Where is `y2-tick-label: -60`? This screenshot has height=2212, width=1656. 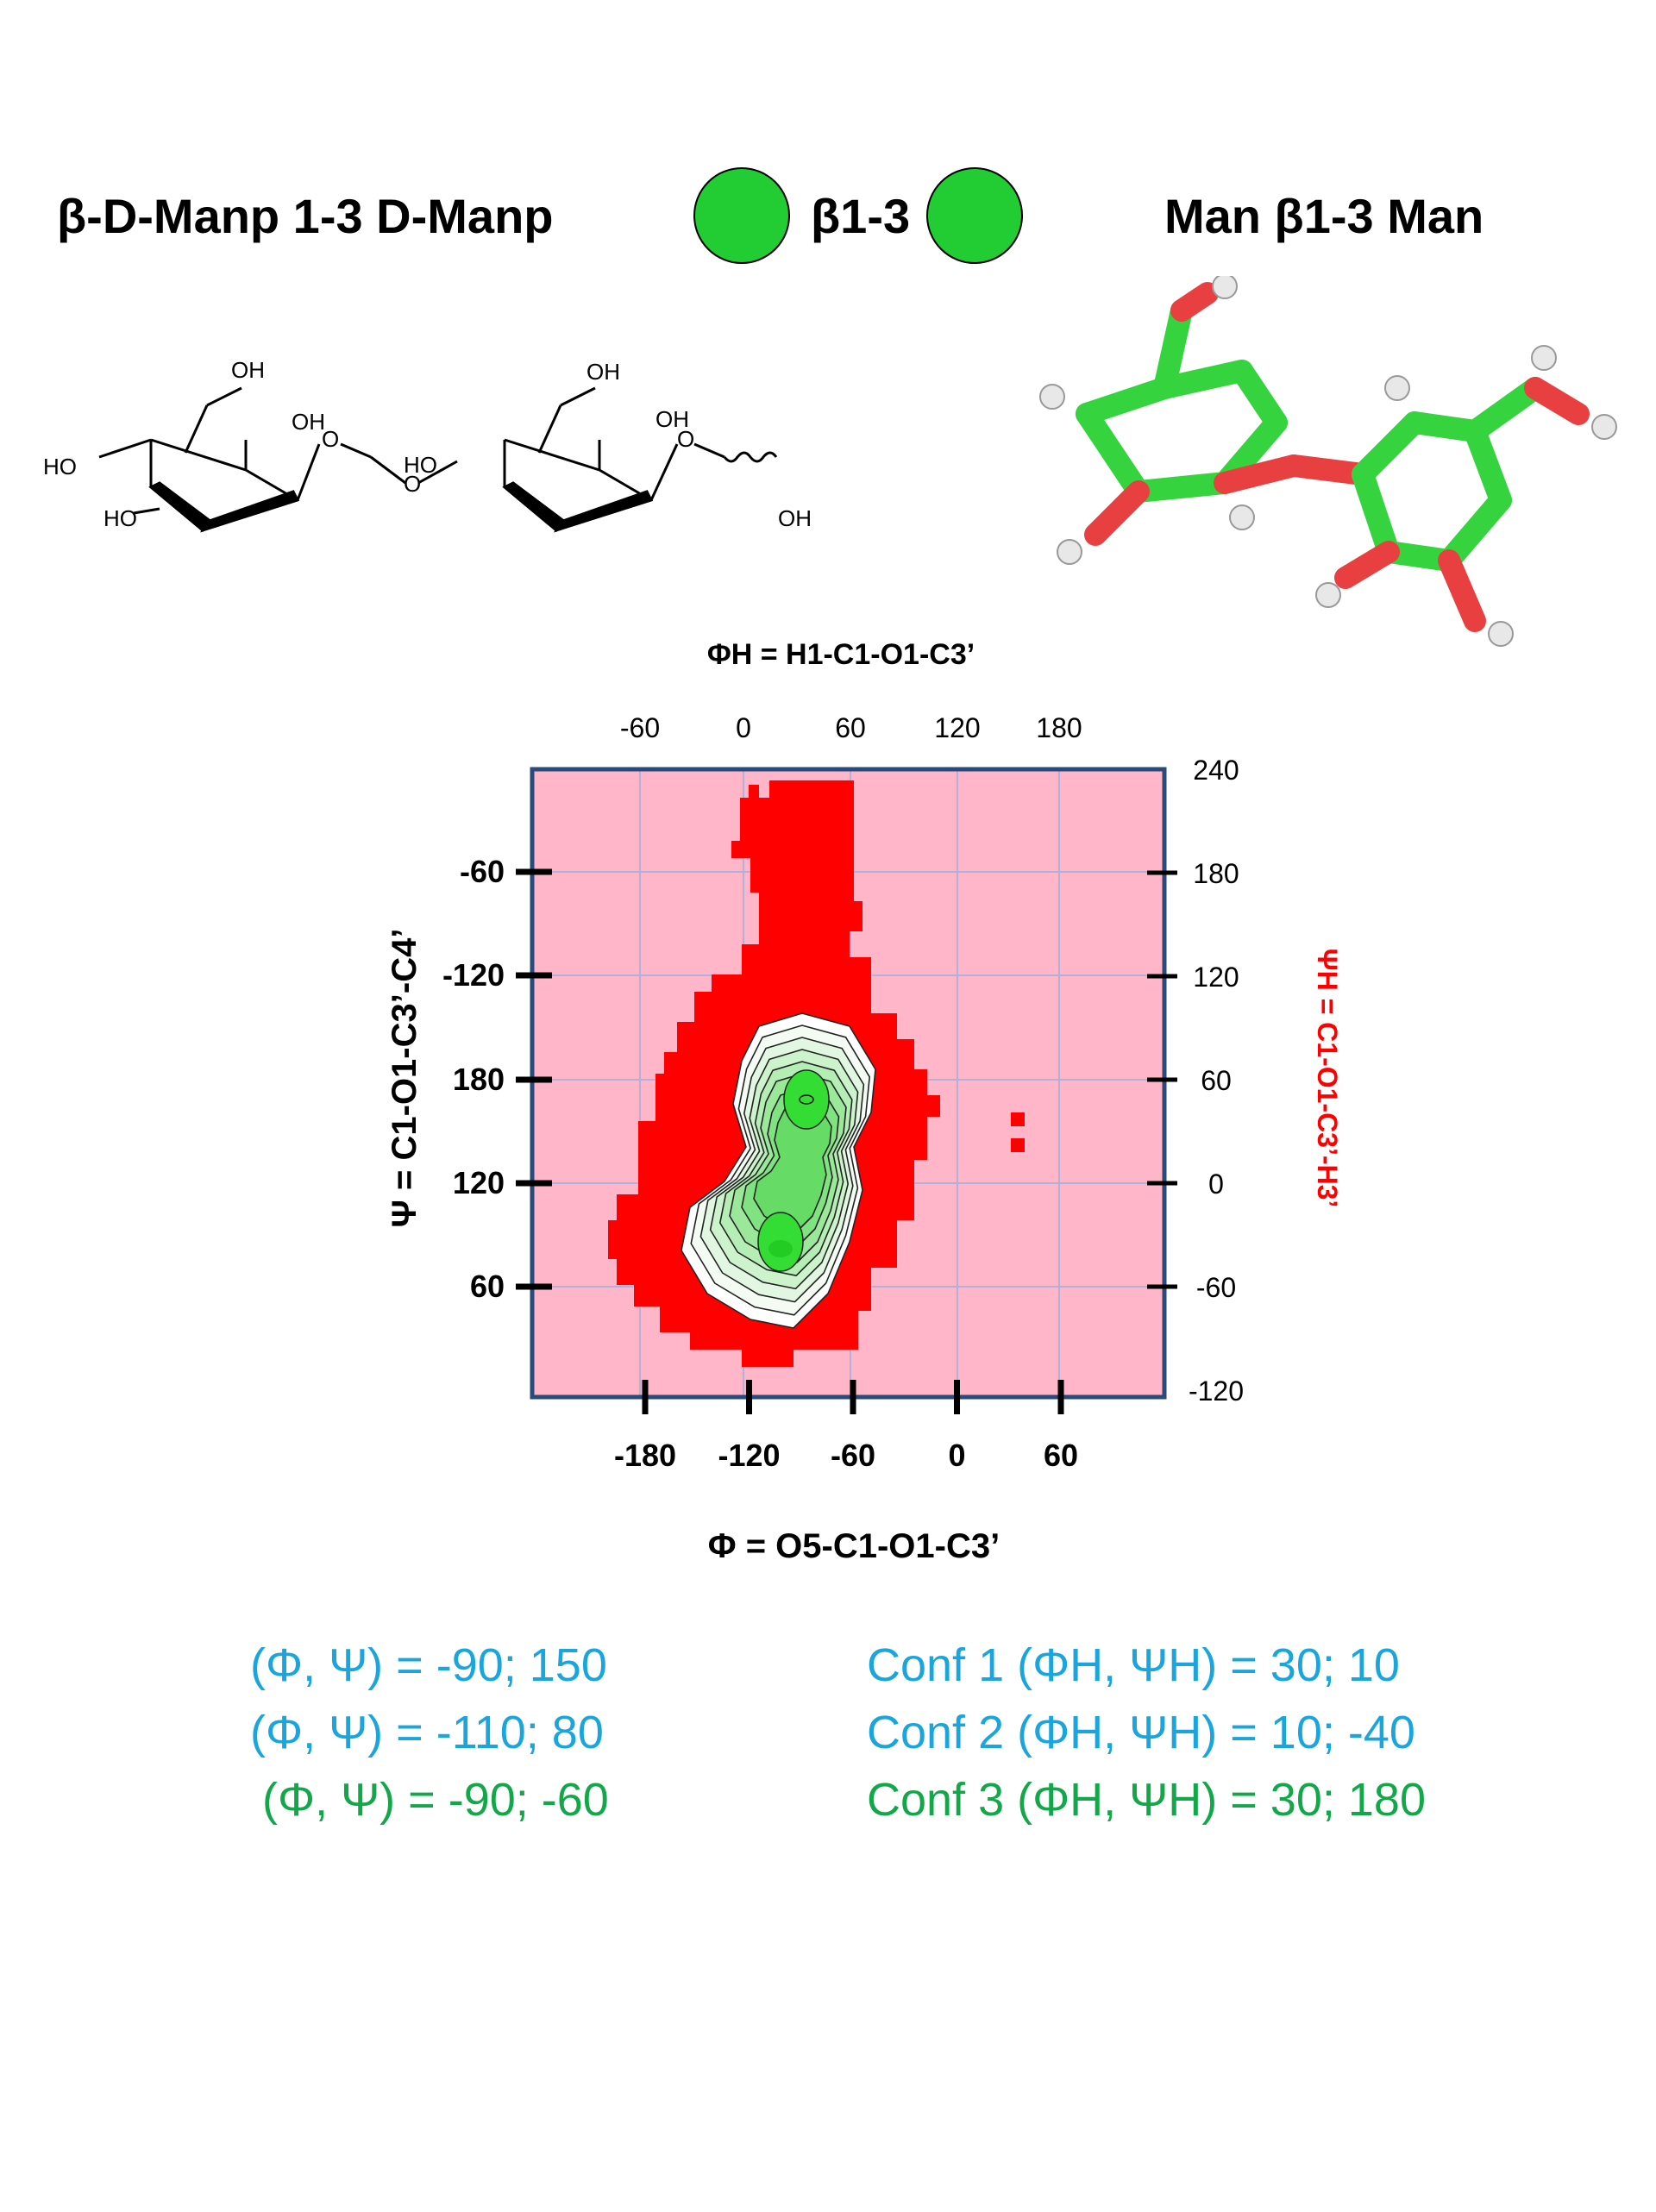 y2-tick-label: -60 is located at coordinates (1216, 1287).